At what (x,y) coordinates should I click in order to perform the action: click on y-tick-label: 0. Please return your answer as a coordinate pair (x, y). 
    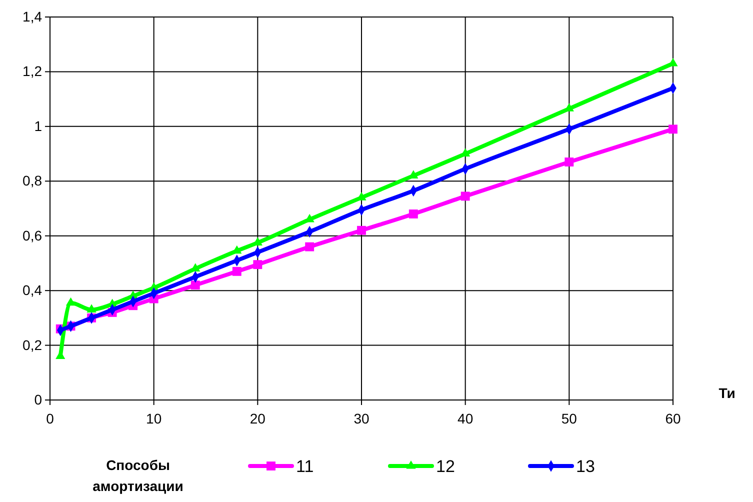
    Looking at the image, I should click on (38, 399).